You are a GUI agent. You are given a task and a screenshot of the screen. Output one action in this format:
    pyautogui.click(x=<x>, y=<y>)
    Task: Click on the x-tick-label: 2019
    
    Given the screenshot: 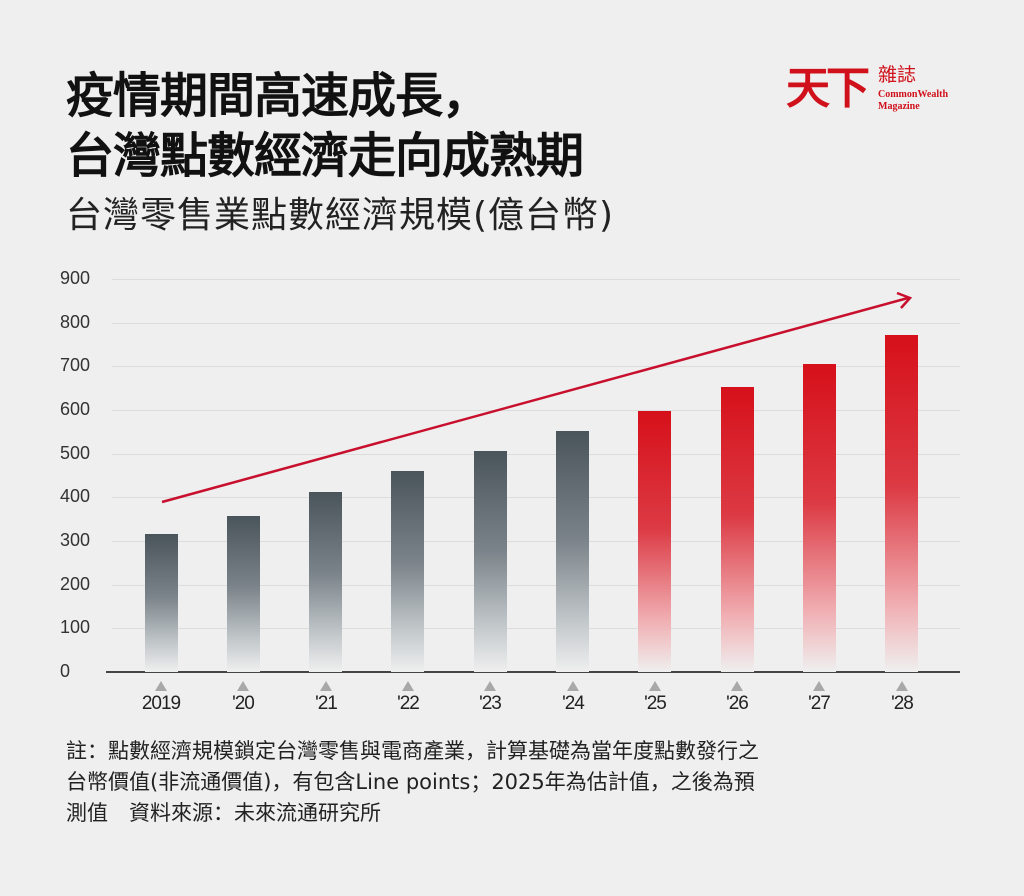 What is the action you would take?
    pyautogui.click(x=161, y=703)
    